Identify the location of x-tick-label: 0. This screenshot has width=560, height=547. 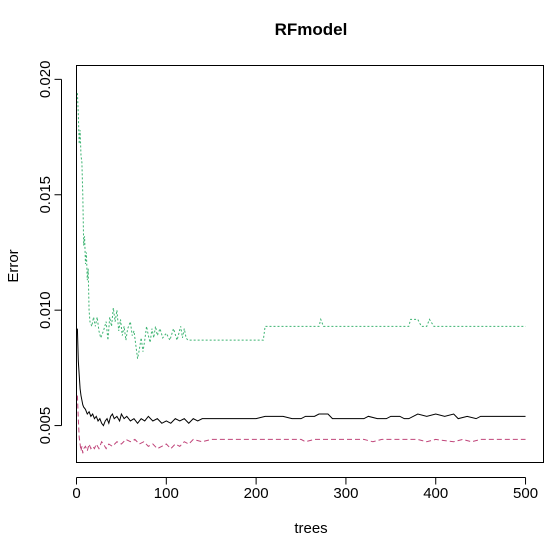
(76, 493).